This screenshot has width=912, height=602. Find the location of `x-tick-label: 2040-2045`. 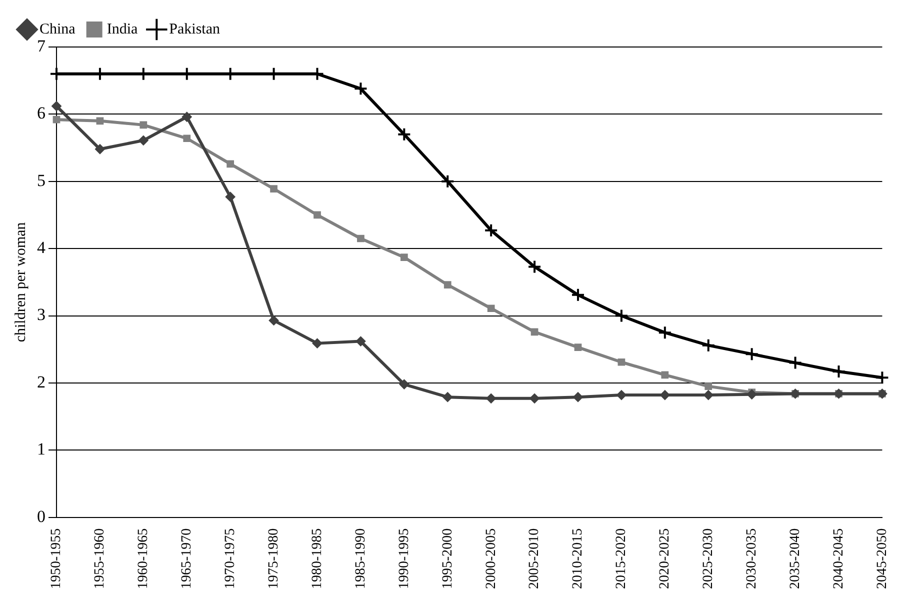

x-tick-label: 2040-2045 is located at coordinates (838, 559).